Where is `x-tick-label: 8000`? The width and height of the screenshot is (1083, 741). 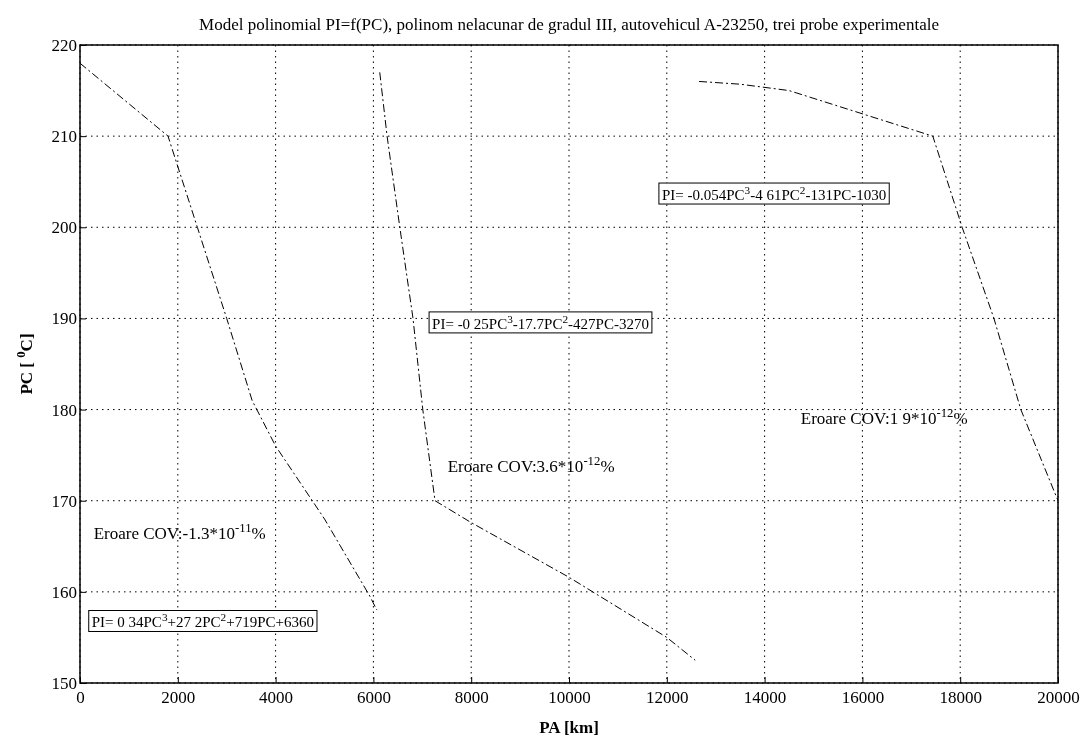
x-tick-label: 8000 is located at coordinates (471, 697).